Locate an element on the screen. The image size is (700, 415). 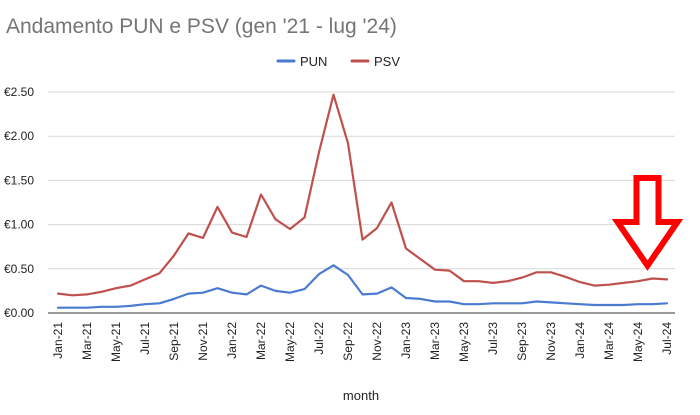
x-tick-label: Jan-24 is located at coordinates (580, 340).